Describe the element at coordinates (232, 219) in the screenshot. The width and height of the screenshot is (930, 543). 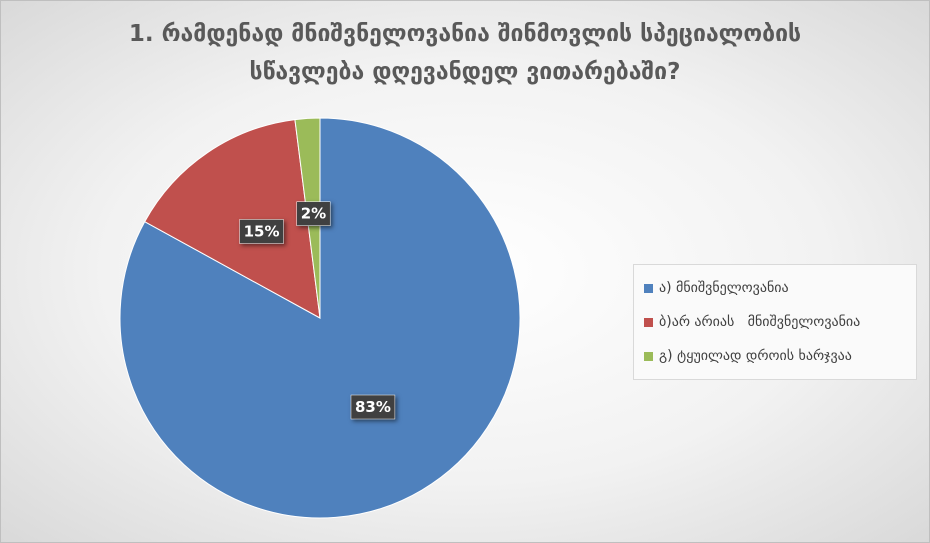
I see `pie-slice` at that location.